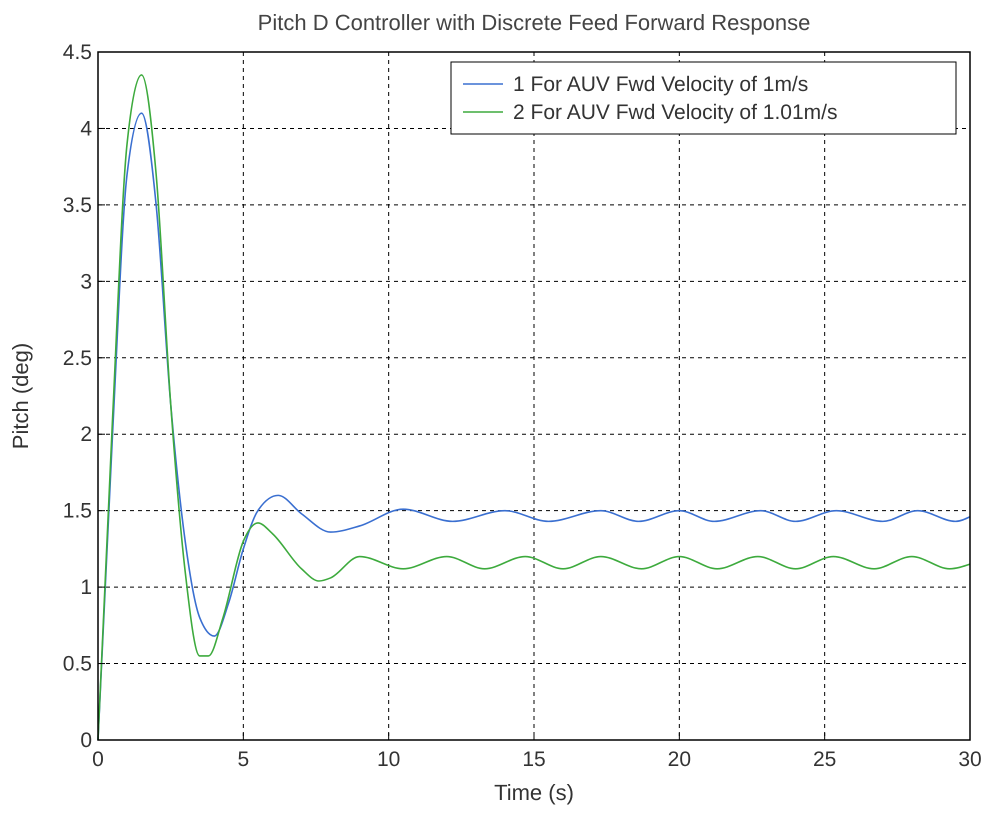 The image size is (987, 818). Describe the element at coordinates (388, 759) in the screenshot. I see `x-tick-label: 10` at that location.